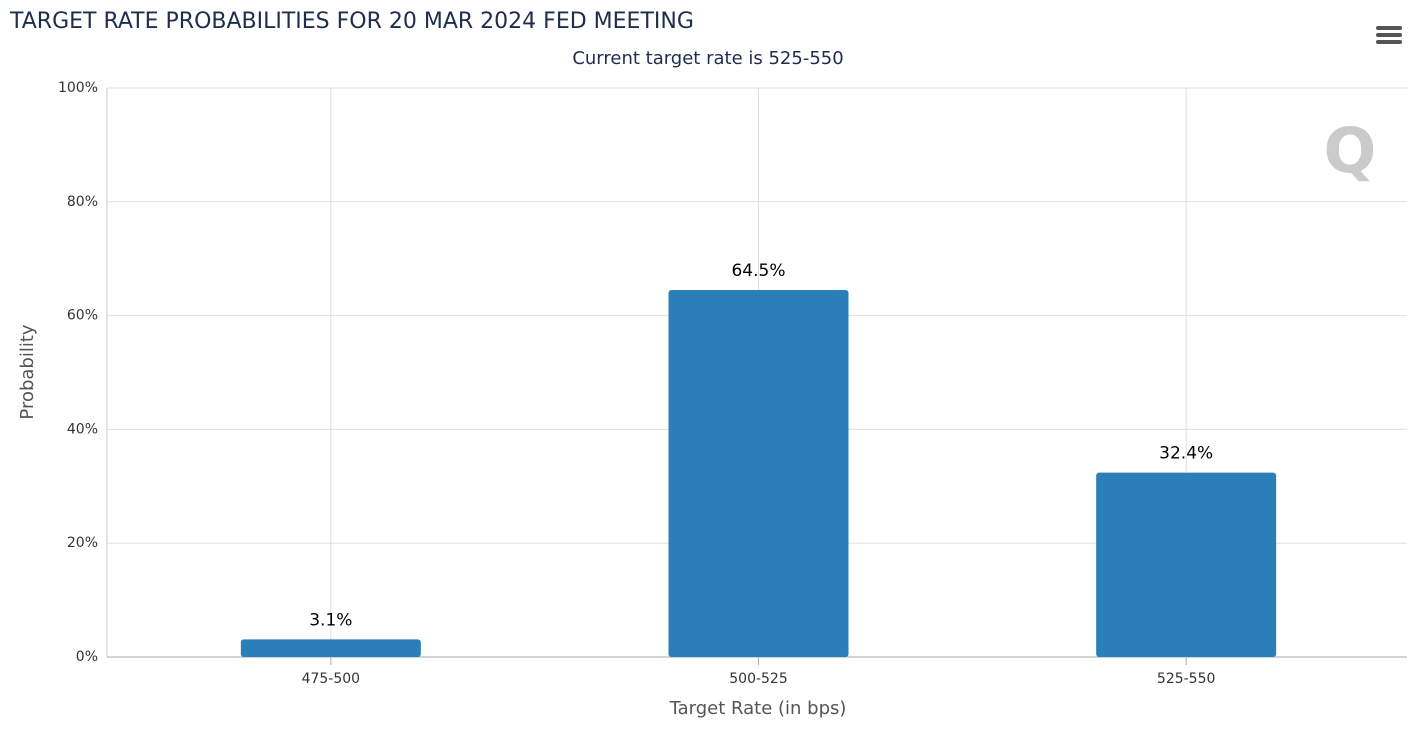 This screenshot has width=1417, height=739. I want to click on x-tick-label: 525-550, so click(1186, 679).